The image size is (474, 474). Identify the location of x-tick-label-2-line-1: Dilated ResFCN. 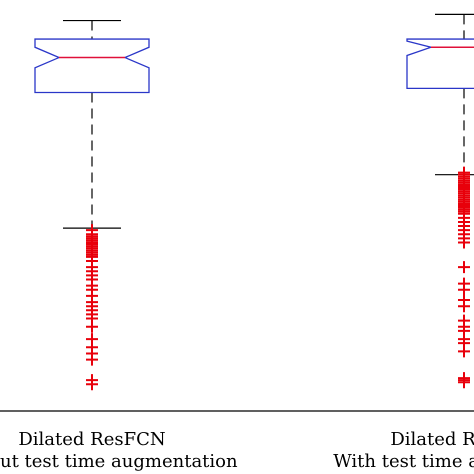
(432, 439).